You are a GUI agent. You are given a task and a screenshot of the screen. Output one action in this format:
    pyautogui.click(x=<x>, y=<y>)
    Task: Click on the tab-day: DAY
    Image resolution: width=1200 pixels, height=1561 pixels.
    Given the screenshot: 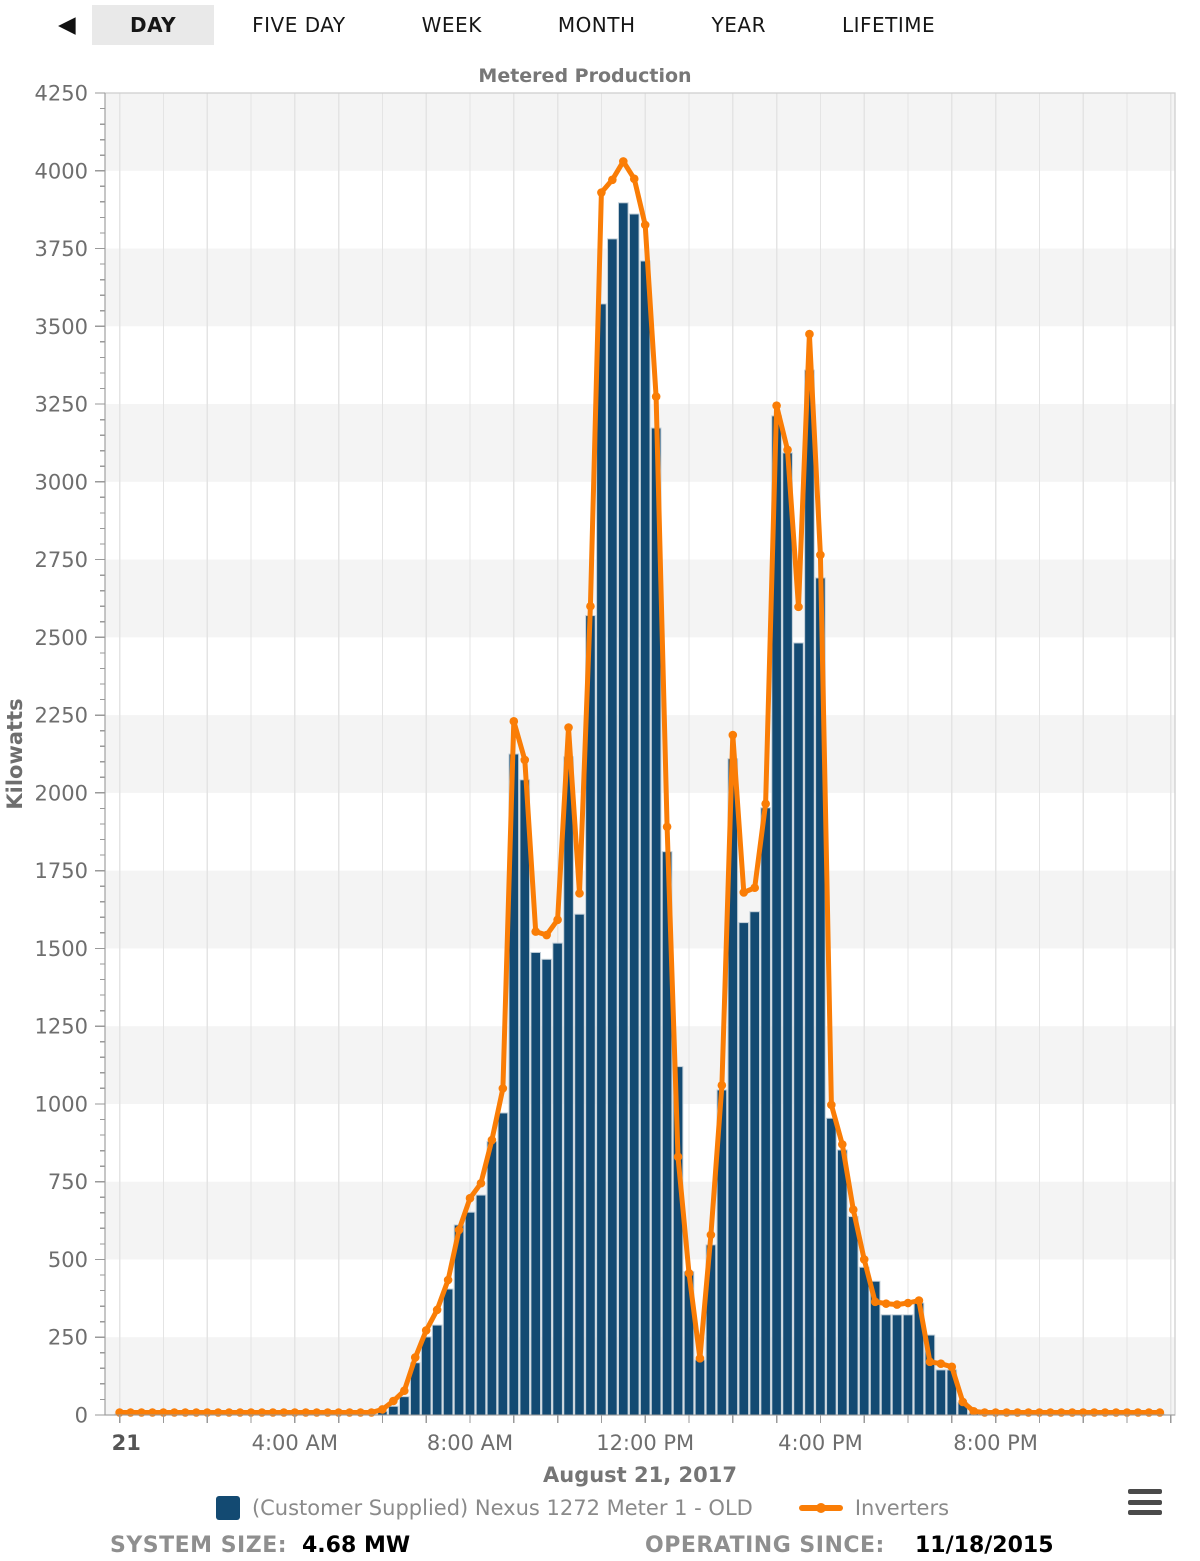 What is the action you would take?
    pyautogui.click(x=153, y=25)
    